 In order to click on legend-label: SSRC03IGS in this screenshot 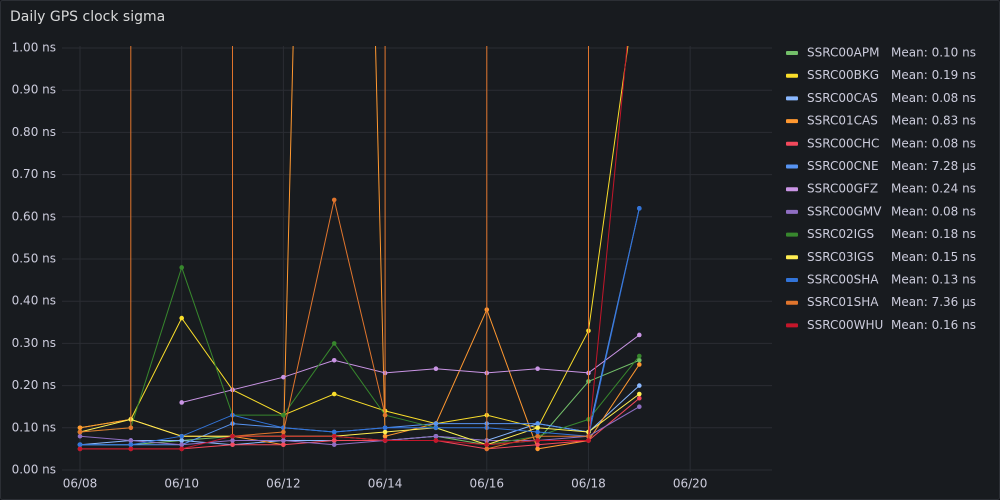, I will do `click(840, 257)`.